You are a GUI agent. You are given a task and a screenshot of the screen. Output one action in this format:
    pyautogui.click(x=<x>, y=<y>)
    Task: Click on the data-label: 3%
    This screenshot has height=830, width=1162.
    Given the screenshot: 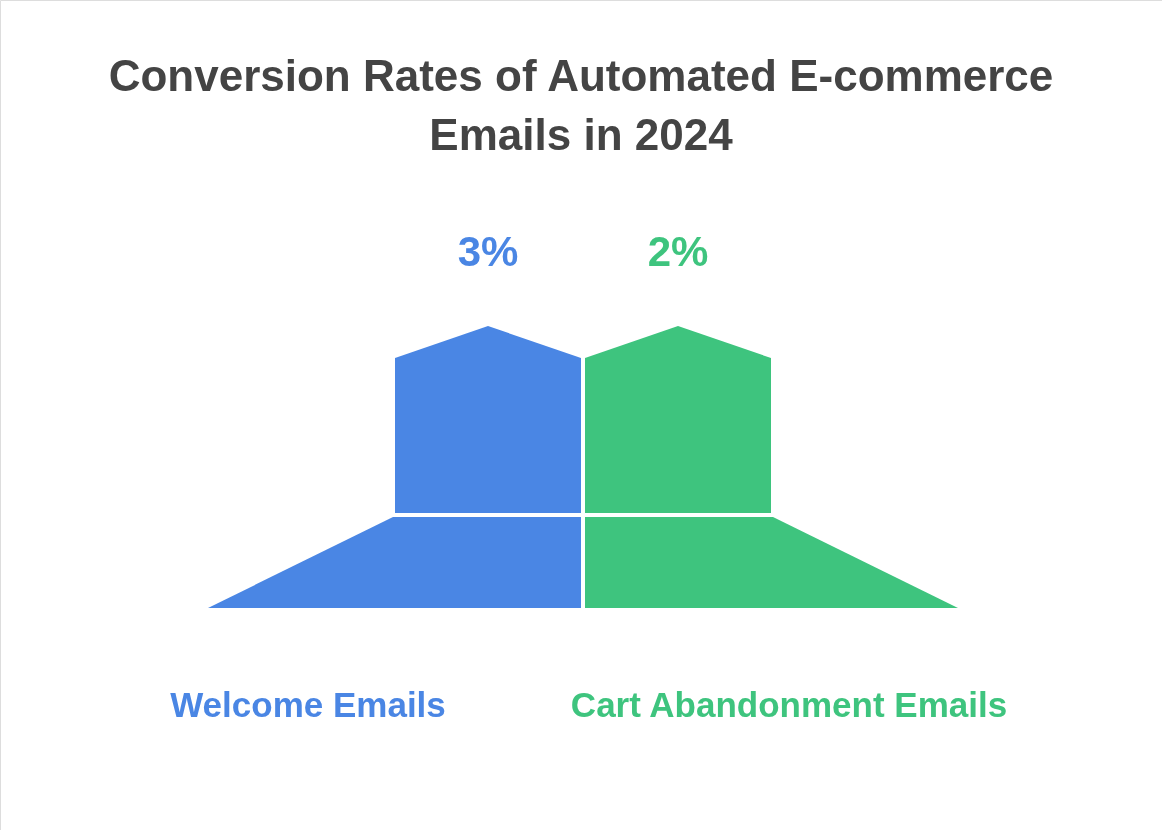 What is the action you would take?
    pyautogui.click(x=488, y=251)
    